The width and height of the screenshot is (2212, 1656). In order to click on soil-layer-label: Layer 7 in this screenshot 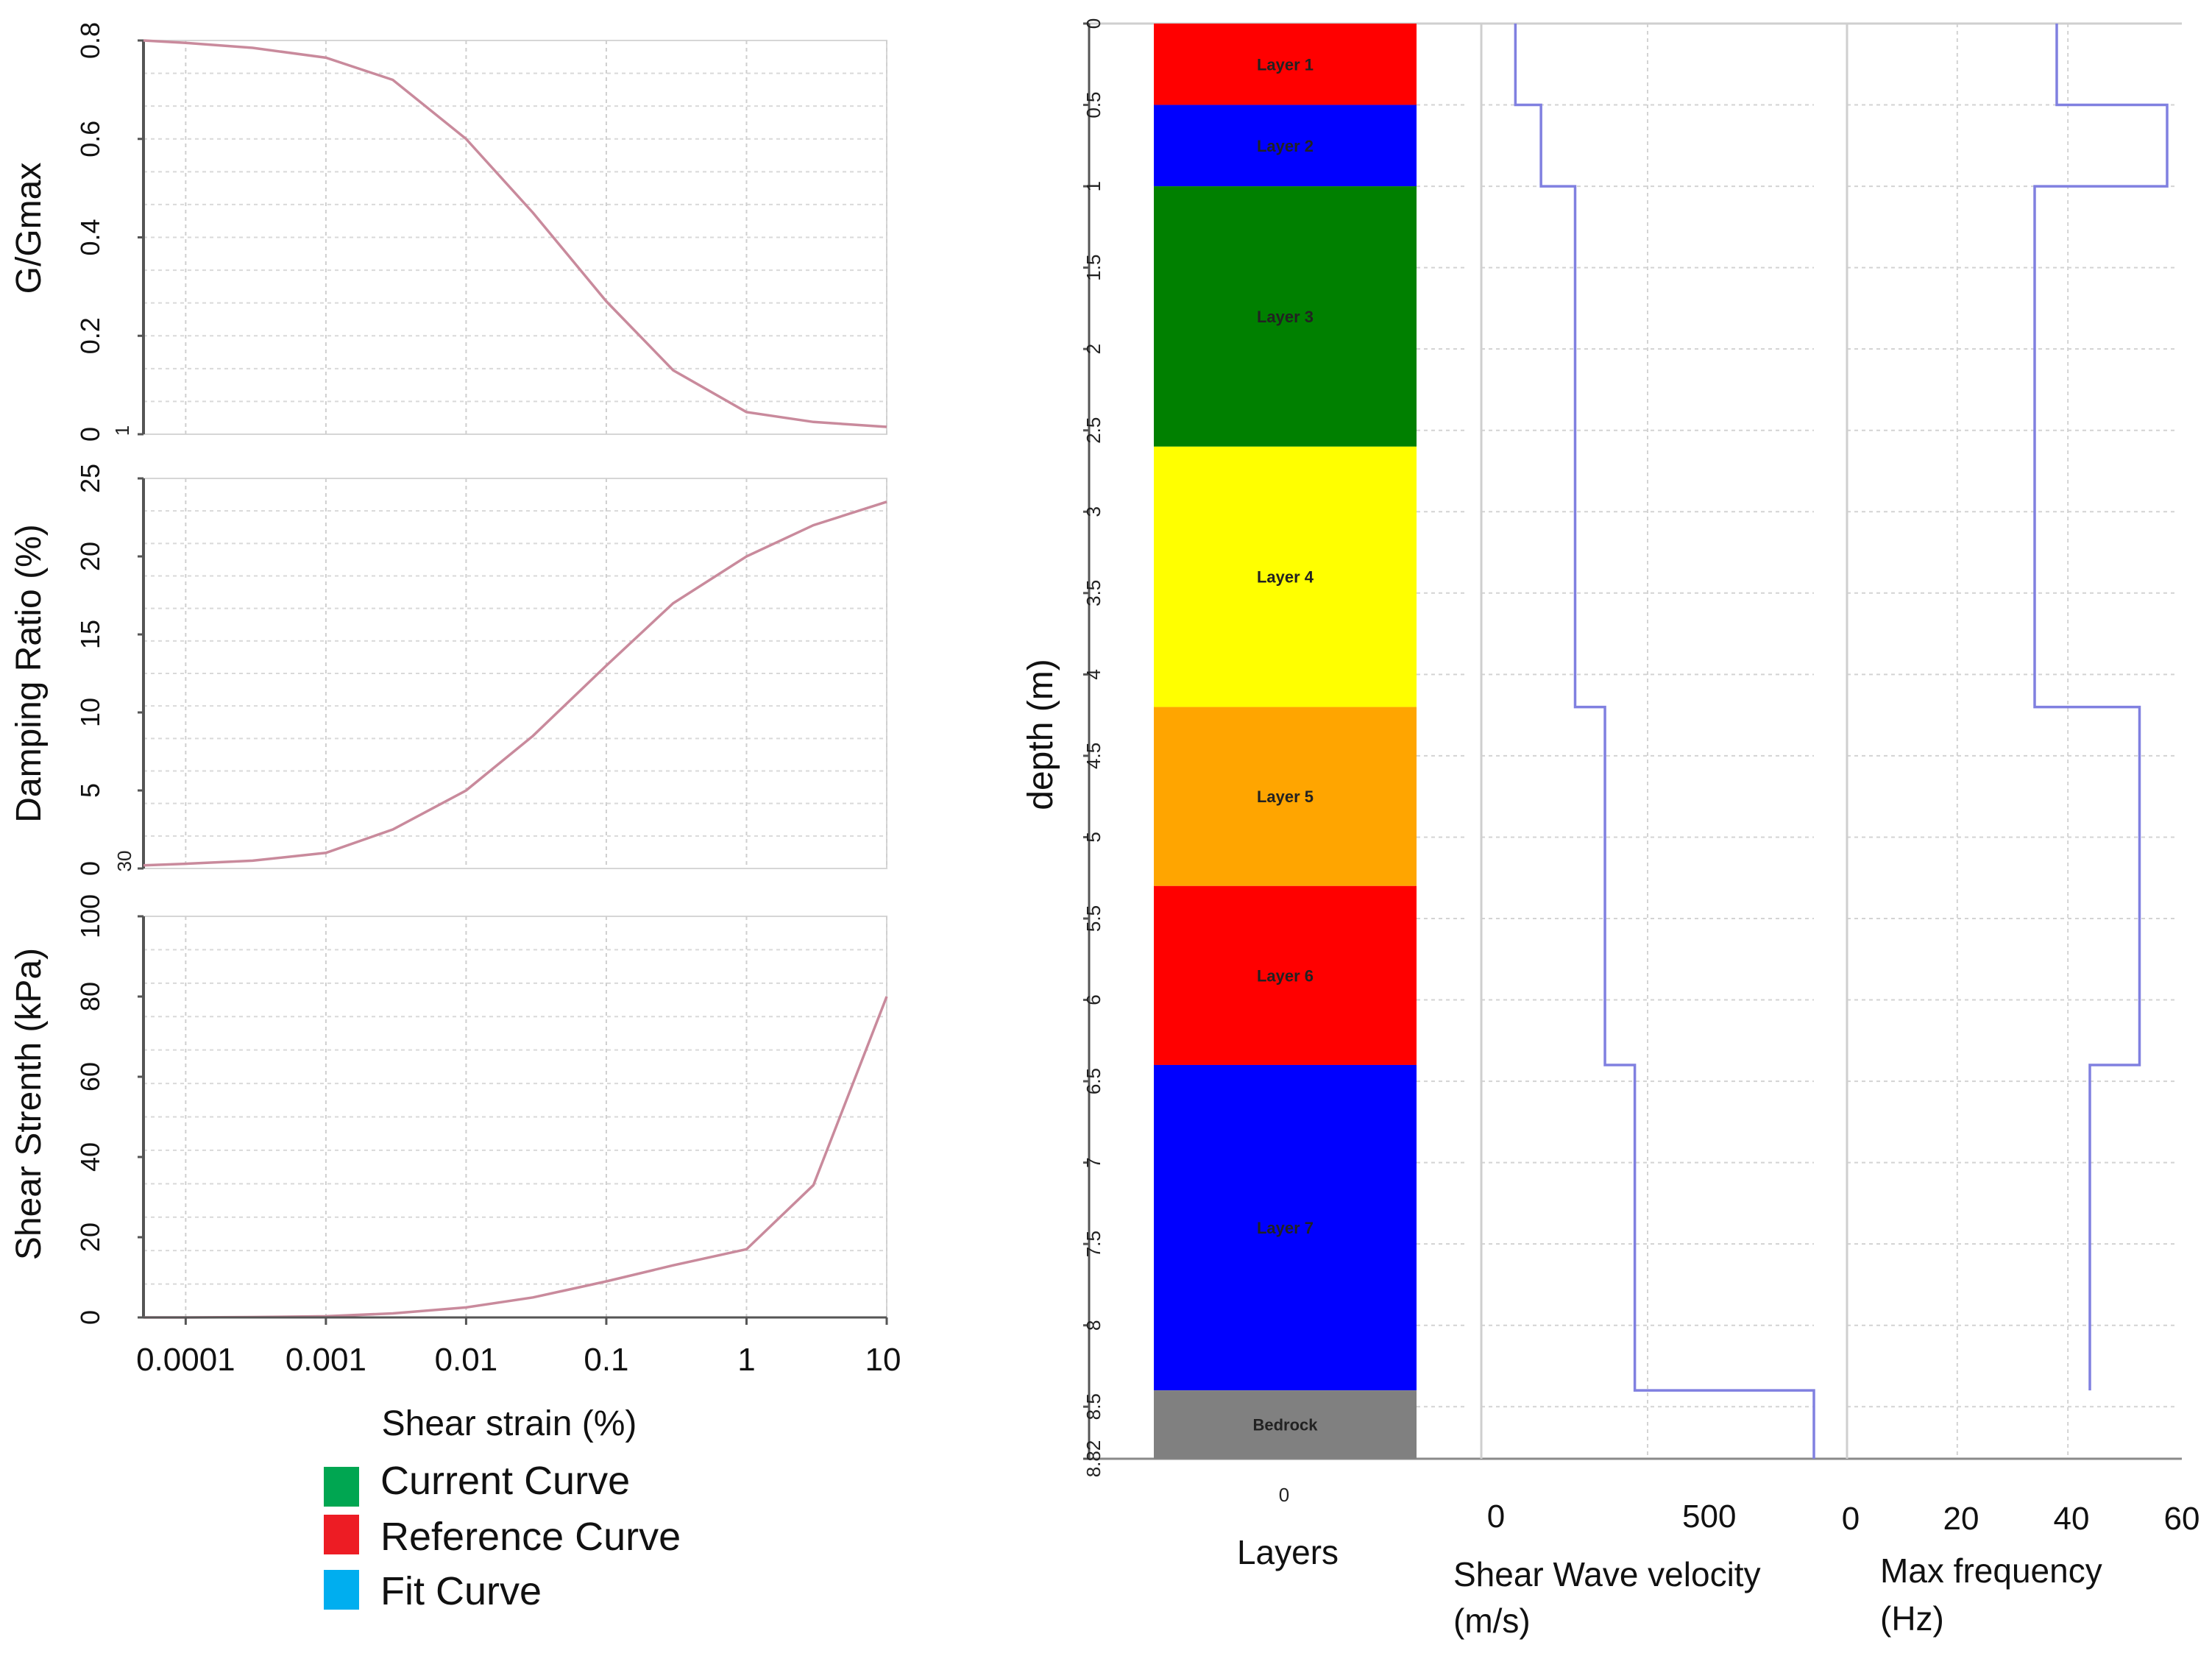, I will do `click(1286, 1228)`.